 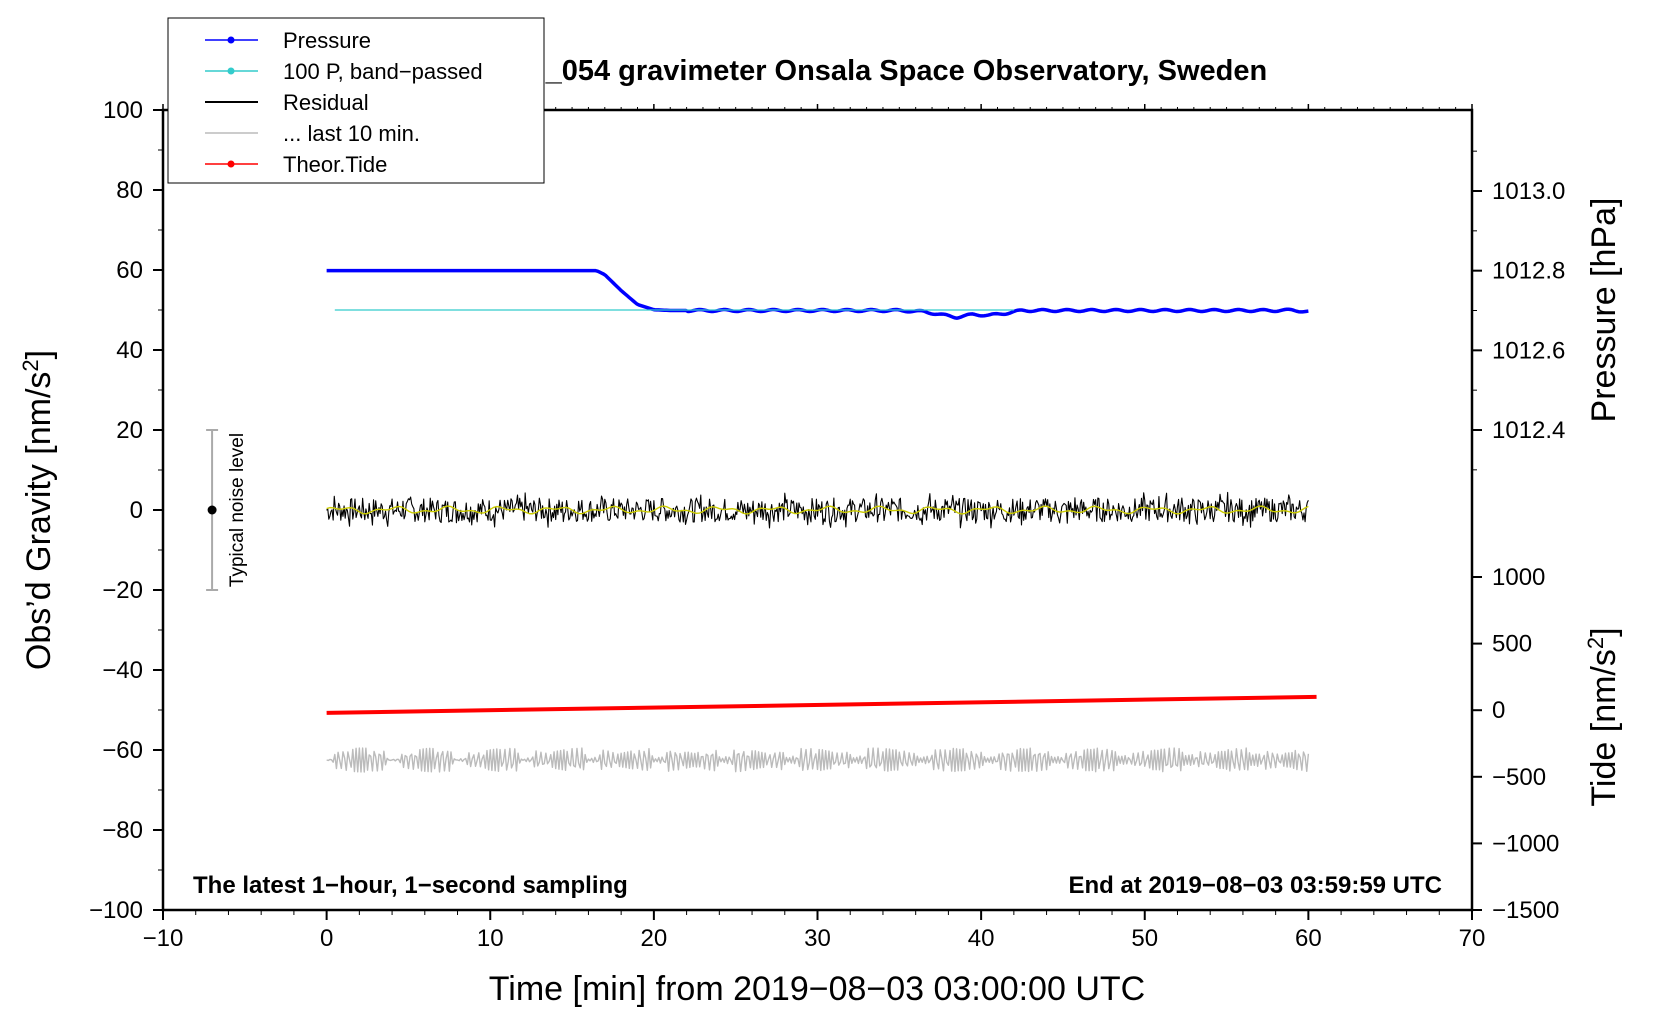 I want to click on y-tick-label: −100, so click(x=116, y=910).